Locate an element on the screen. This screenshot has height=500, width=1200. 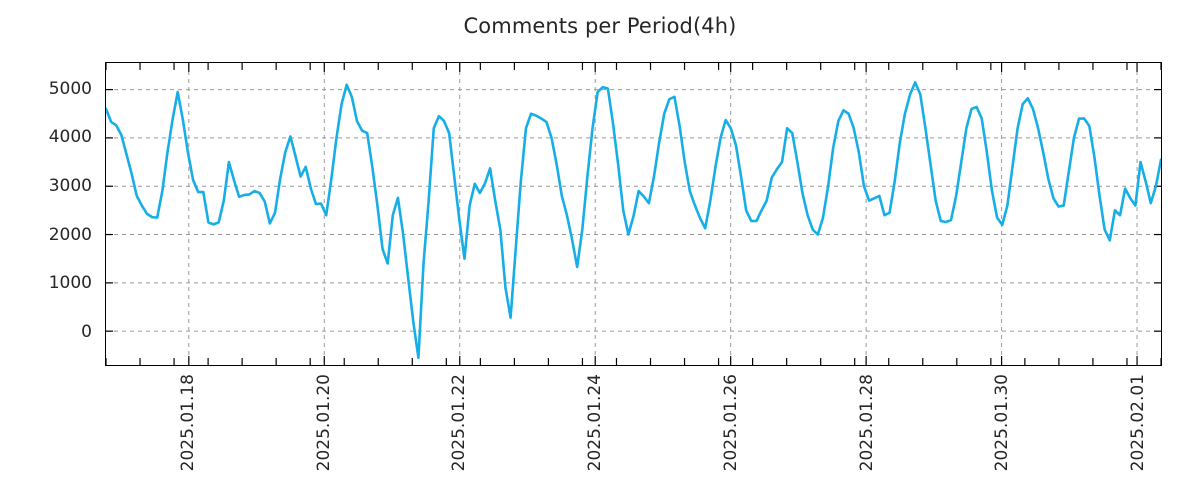
y-tick-label: 3000 is located at coordinates (70, 186).